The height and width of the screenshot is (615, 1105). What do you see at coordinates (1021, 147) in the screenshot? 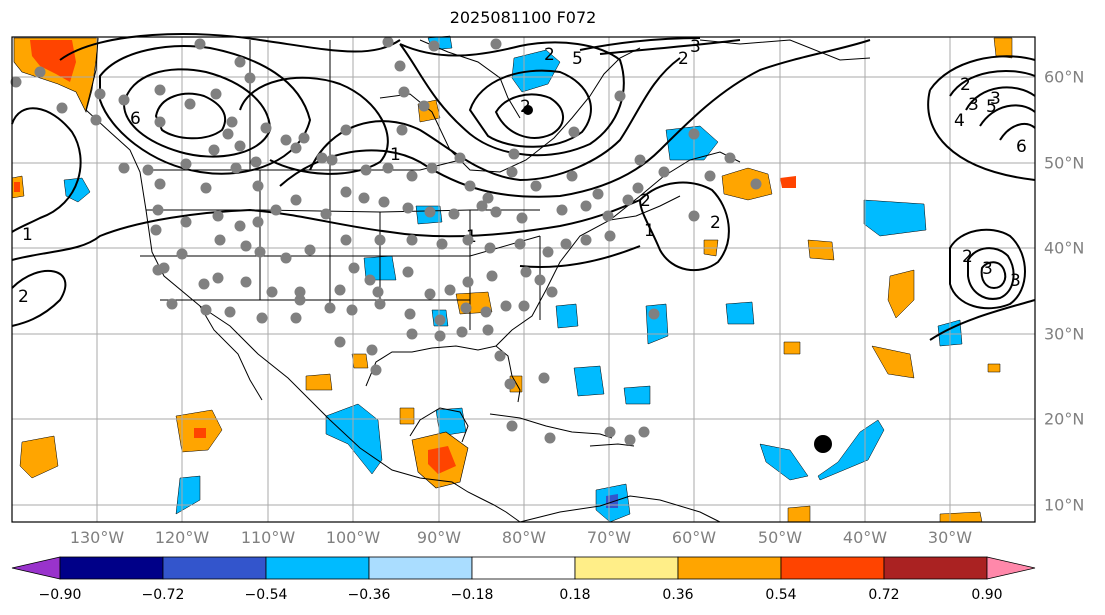
I see `contour-label: 6` at bounding box center [1021, 147].